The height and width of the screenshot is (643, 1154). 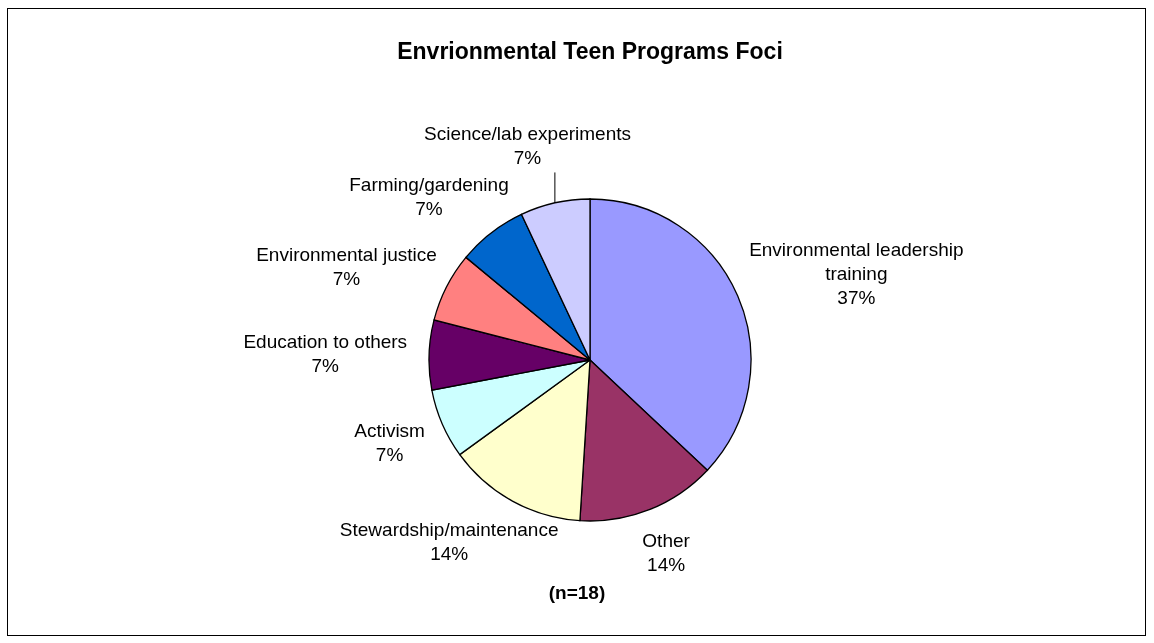 I want to click on chart-title: Envrionmental Teen Programs Foci, so click(x=590, y=51).